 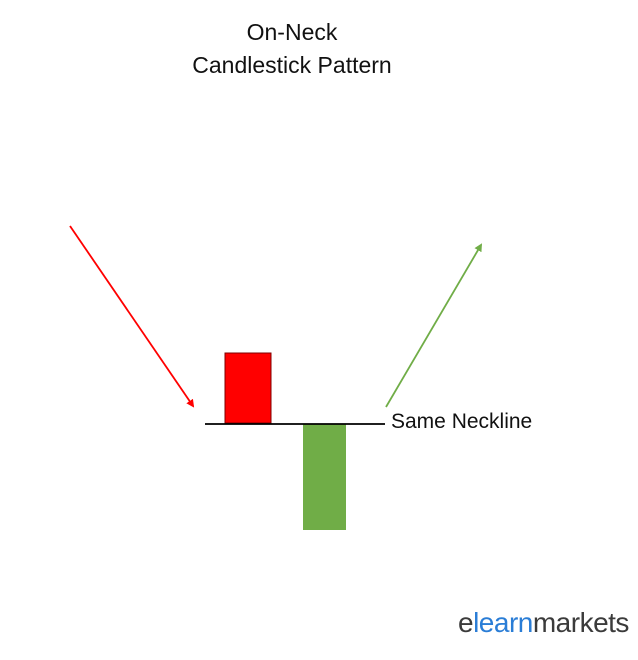 What do you see at coordinates (581, 622) in the screenshot?
I see `logo-part-3: markets` at bounding box center [581, 622].